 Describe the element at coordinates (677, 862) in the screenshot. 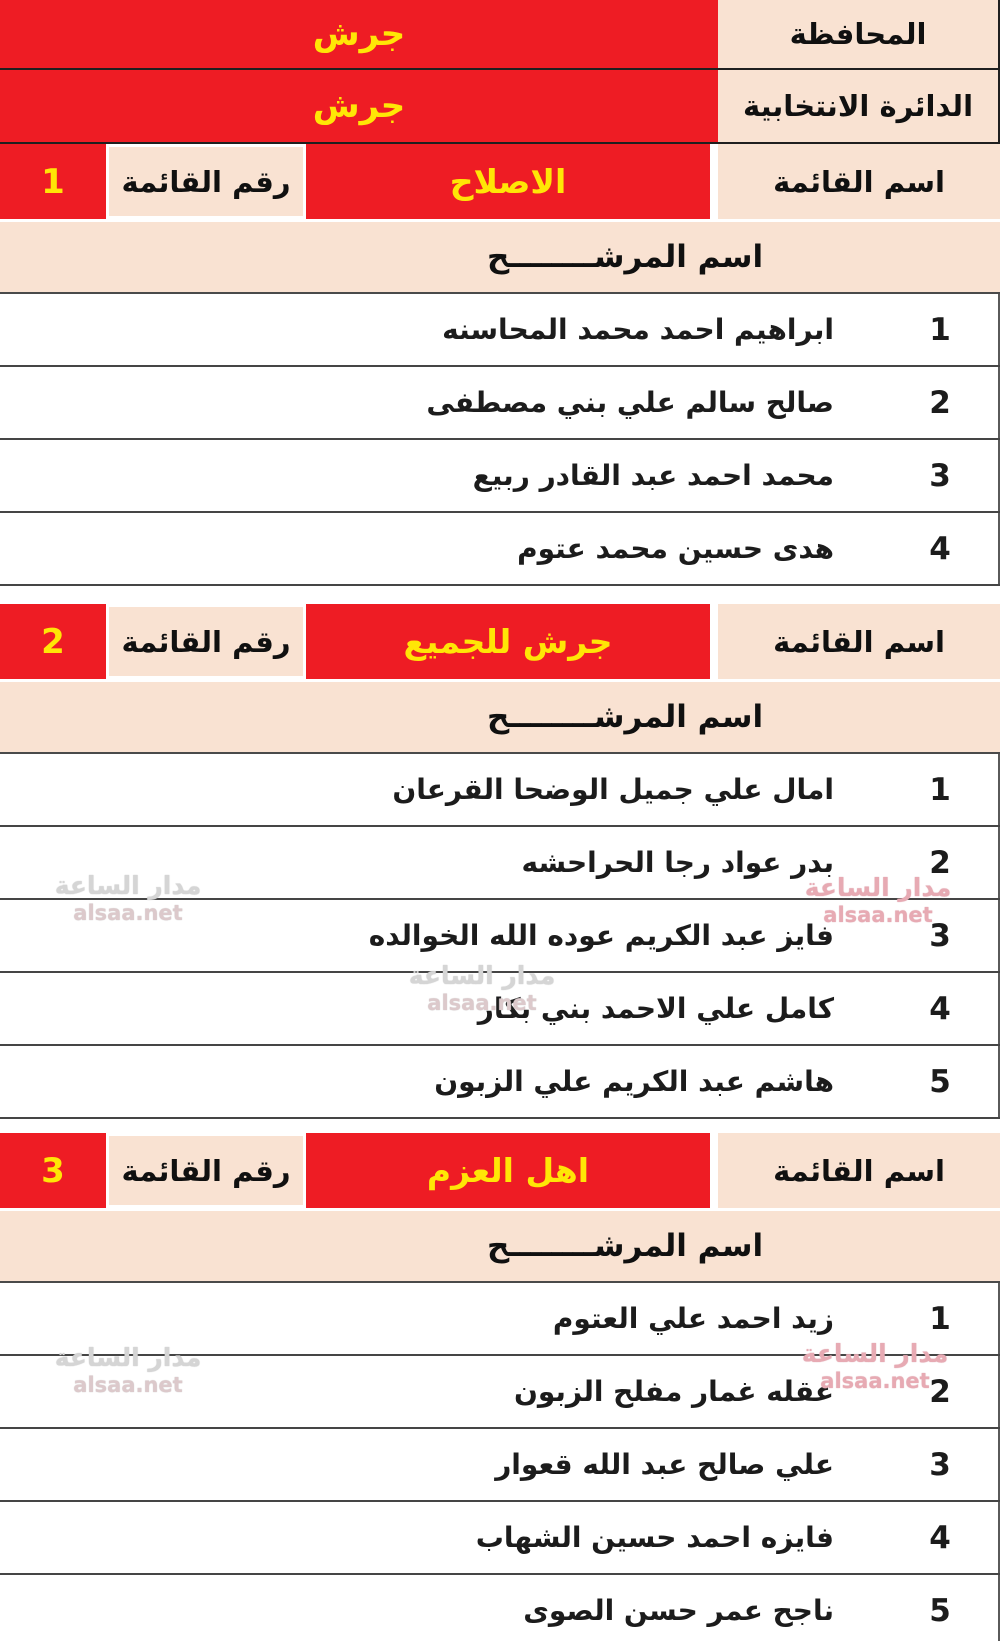

I see `candidate-name: بدر عواد رجا الحراحشه` at that location.